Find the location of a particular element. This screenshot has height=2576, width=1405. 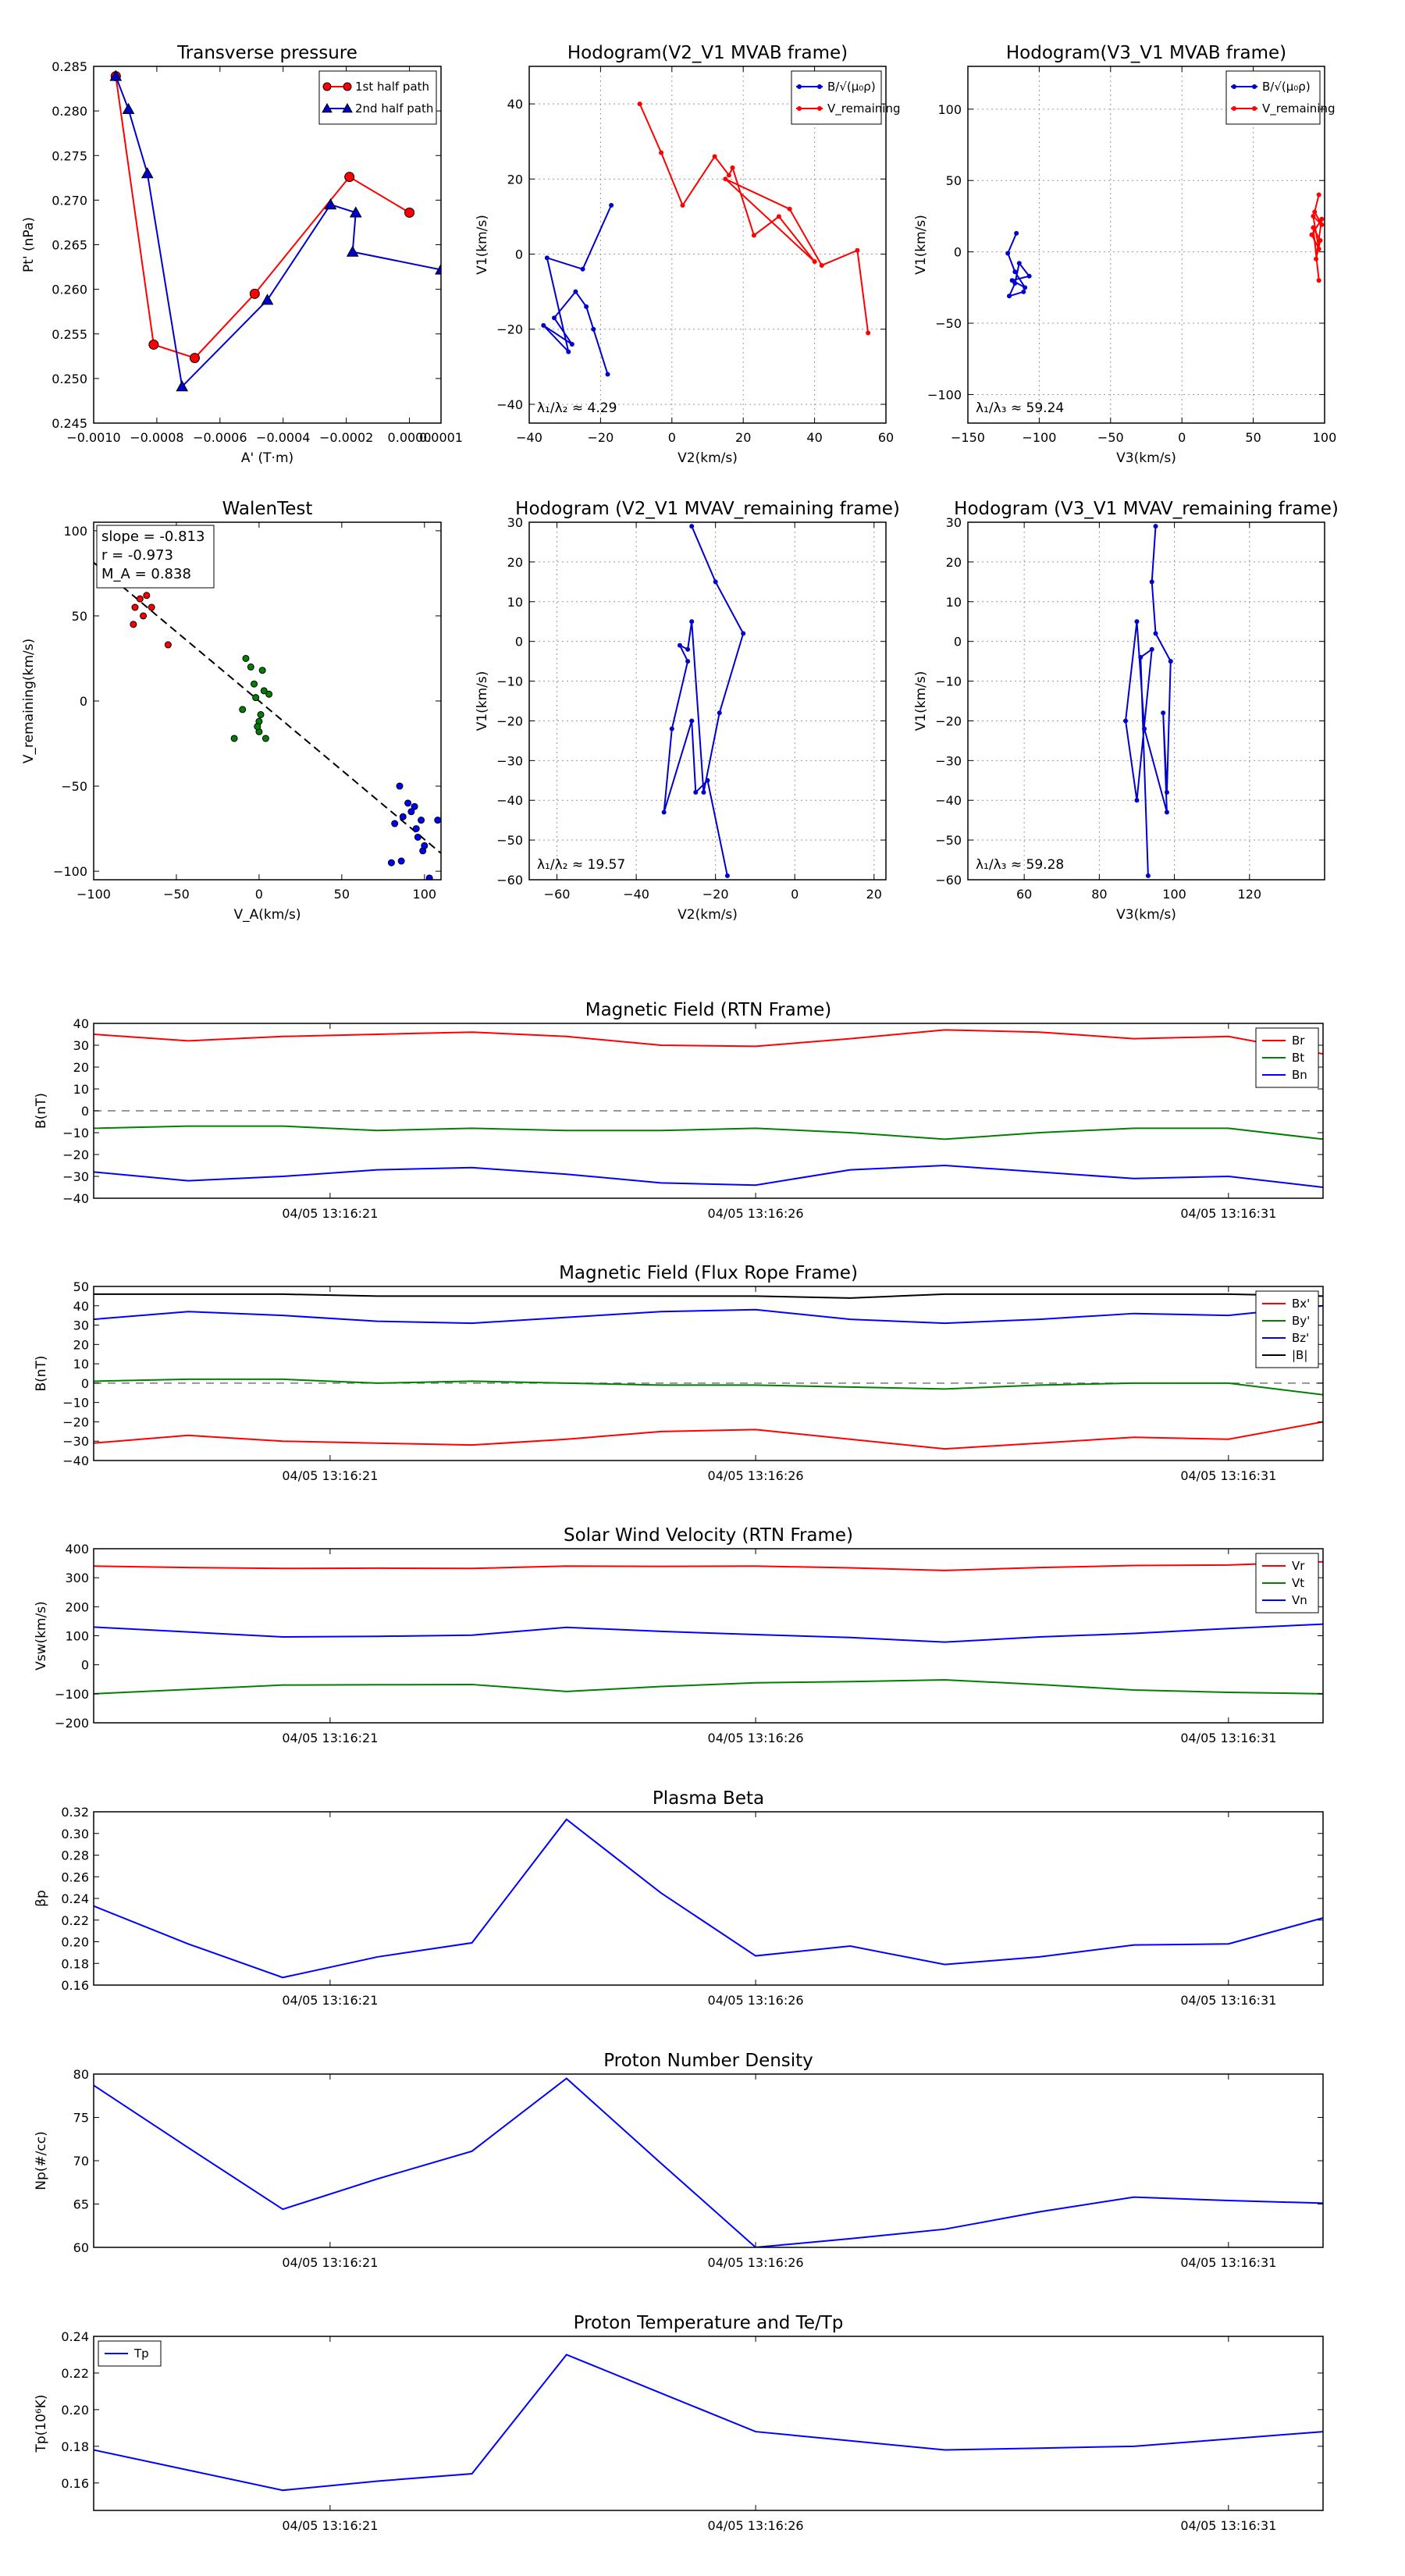

lambda-ratio: λ₁/λ₃ ≈ 59.24 is located at coordinates (1020, 408).